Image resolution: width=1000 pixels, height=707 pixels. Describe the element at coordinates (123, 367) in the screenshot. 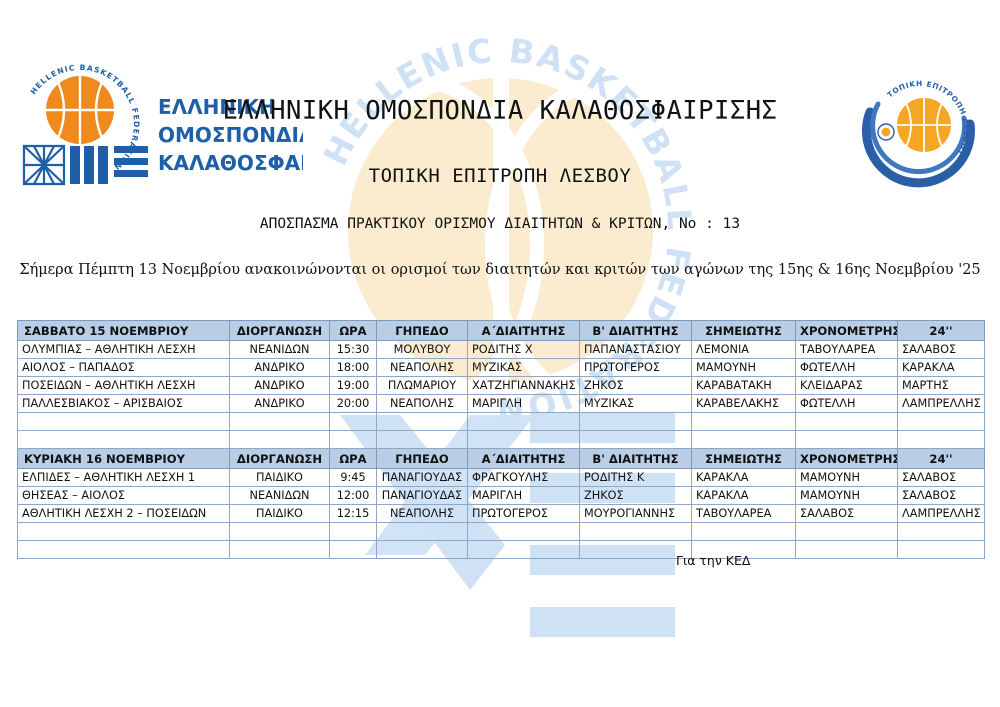

I see `cell-teams: ΑΙΟΛΟΣ – ΠΑΠΑΔΟΣ` at that location.